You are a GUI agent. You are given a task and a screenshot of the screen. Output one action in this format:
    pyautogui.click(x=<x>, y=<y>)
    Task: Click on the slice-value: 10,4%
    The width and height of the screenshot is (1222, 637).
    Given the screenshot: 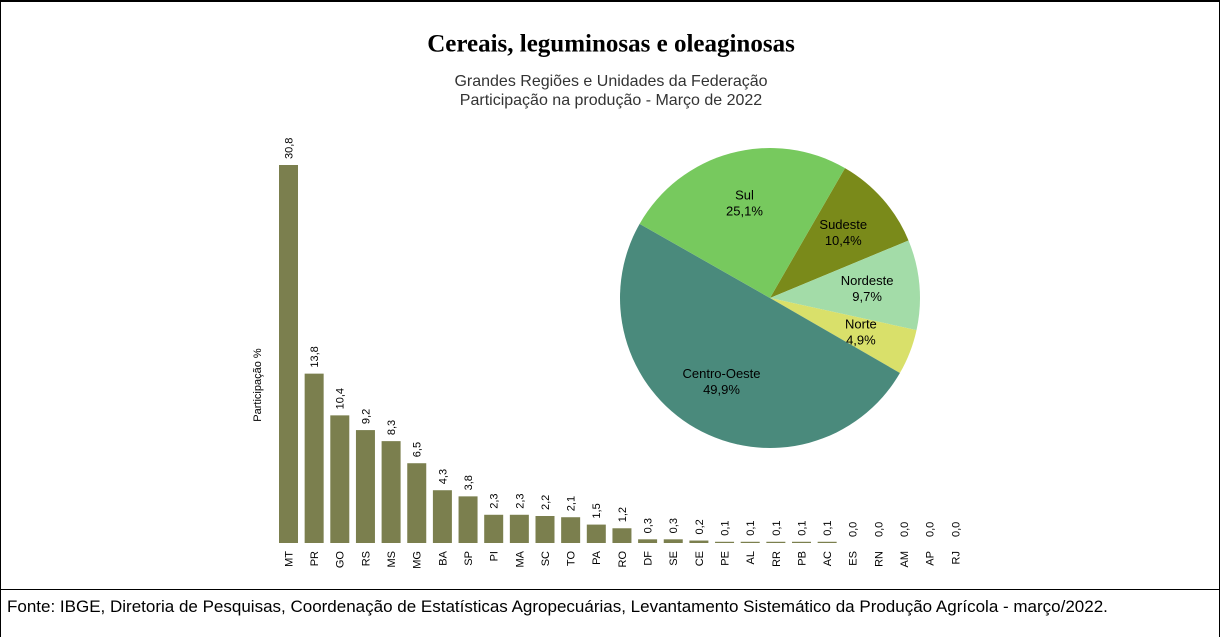 What is the action you would take?
    pyautogui.click(x=843, y=240)
    